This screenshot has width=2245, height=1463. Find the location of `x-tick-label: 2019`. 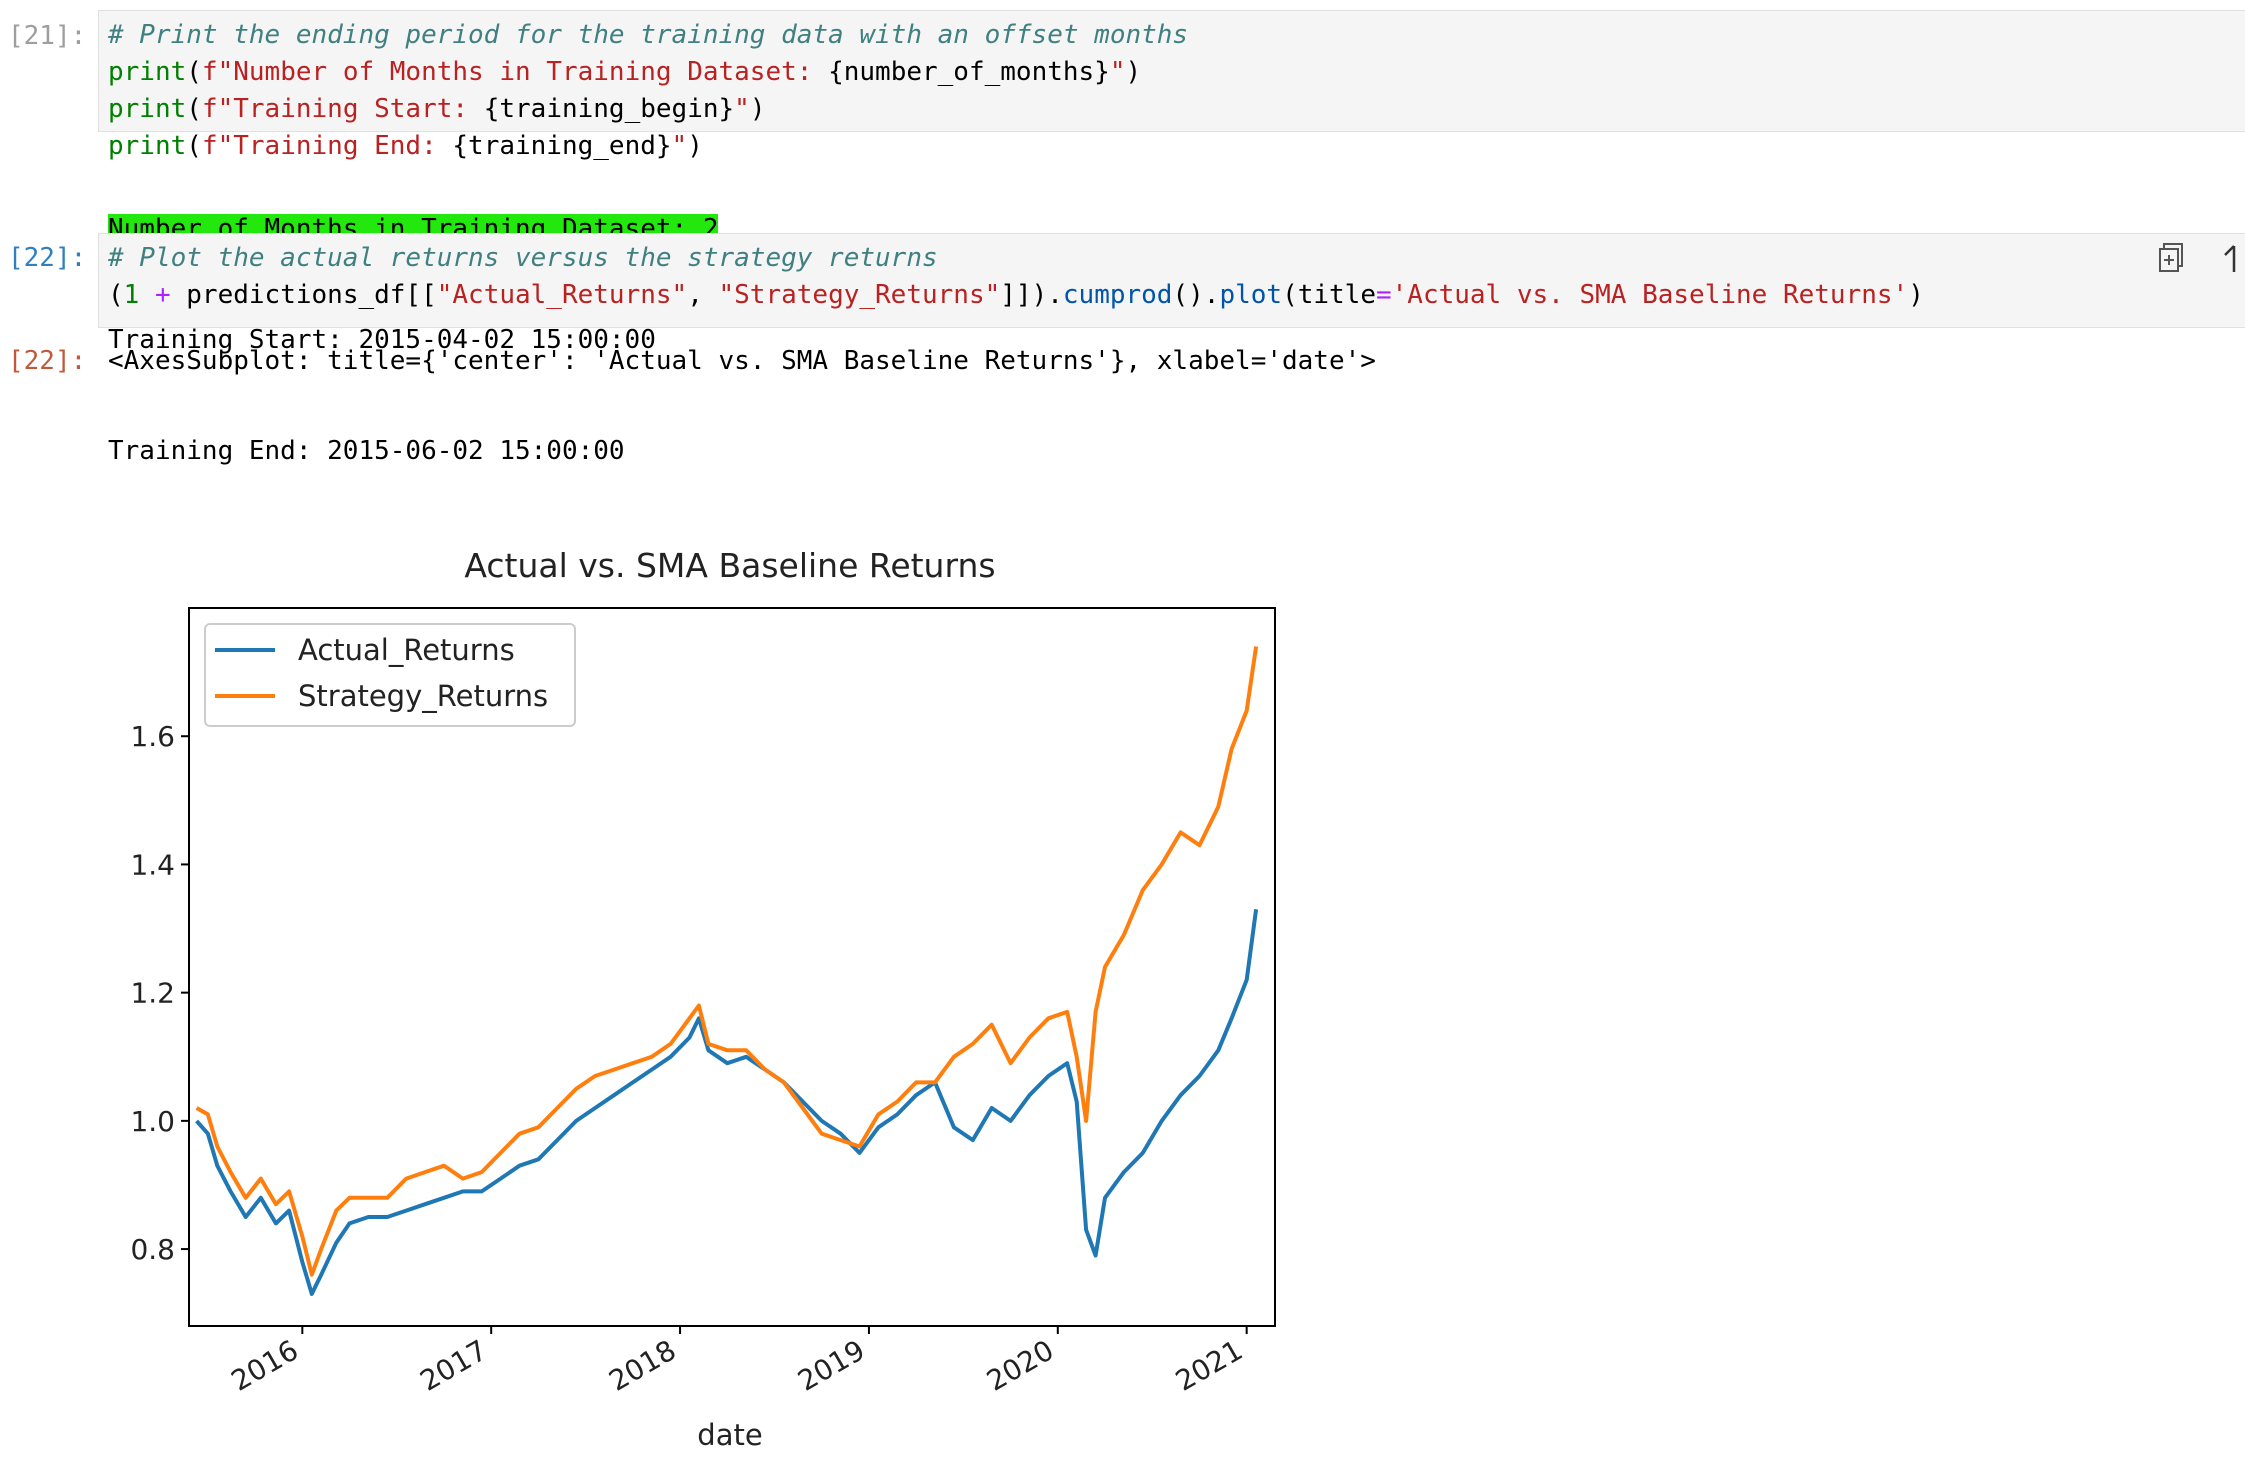

x-tick-label: 2019 is located at coordinates (831, 1365).